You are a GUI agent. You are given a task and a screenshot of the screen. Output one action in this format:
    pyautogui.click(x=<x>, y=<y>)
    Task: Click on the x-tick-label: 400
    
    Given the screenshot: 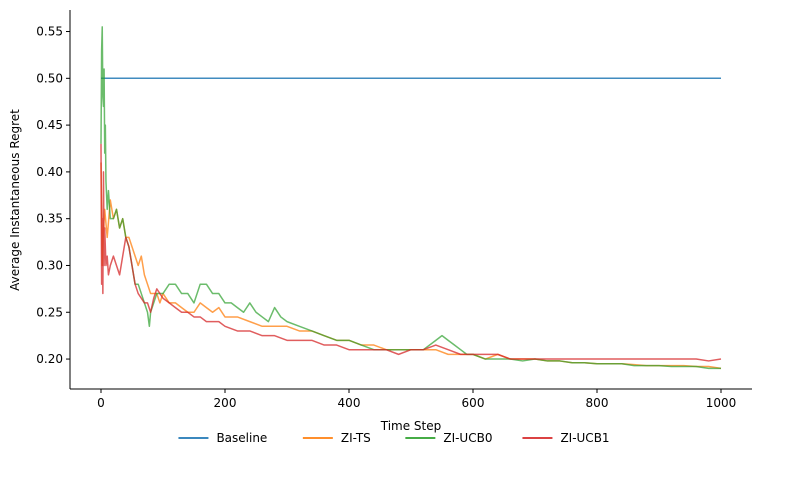 What is the action you would take?
    pyautogui.click(x=349, y=403)
    